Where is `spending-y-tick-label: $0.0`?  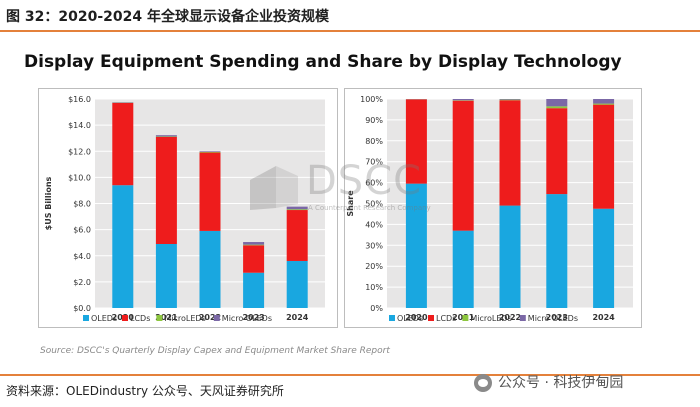
spending-y-tick-label: $0.0 is located at coordinates (82, 308).